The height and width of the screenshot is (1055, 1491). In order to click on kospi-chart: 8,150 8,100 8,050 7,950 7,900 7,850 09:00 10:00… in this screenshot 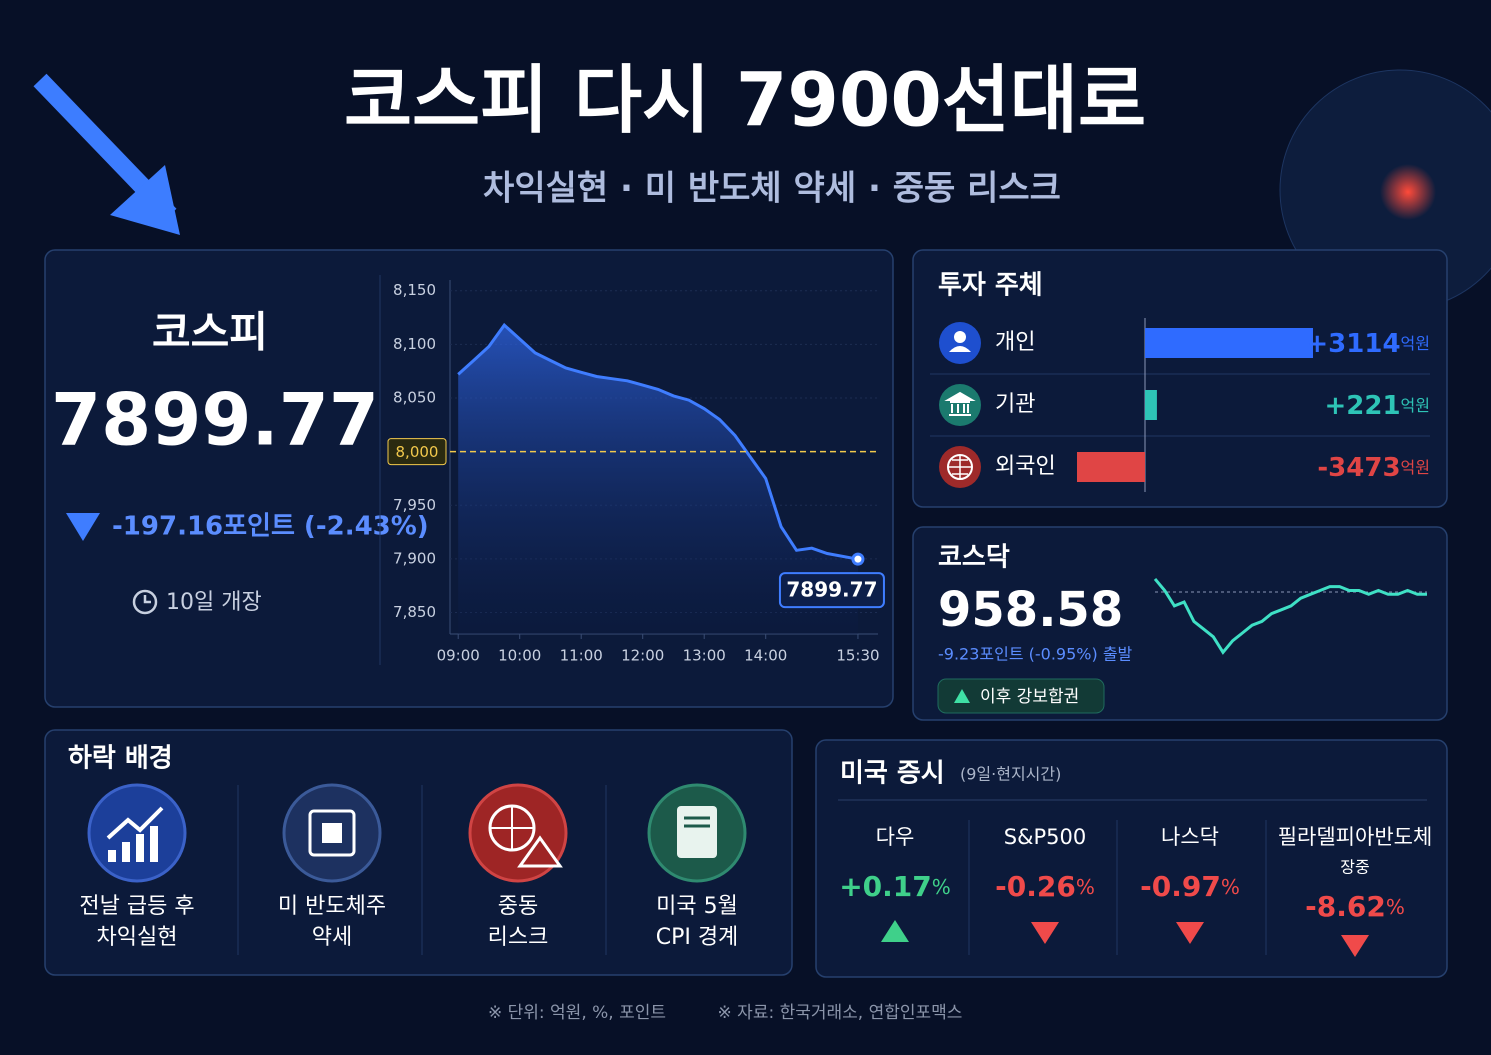, I will do `click(636, 472)`.